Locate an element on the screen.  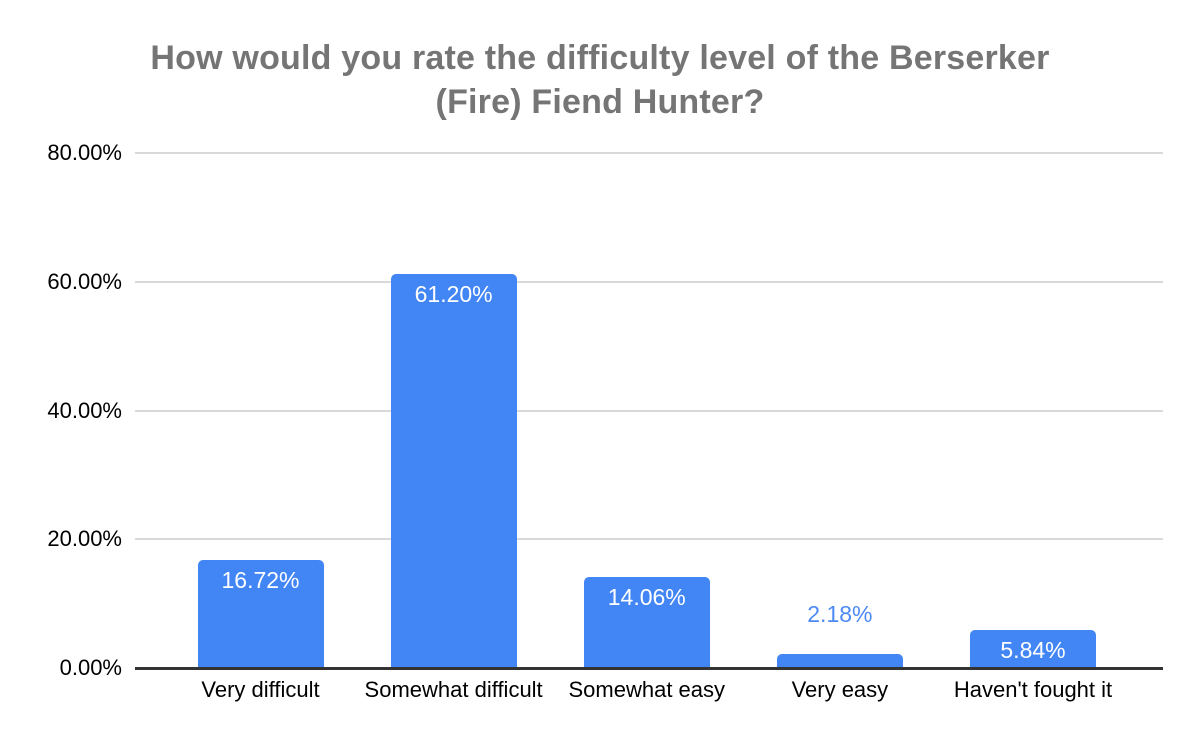
bar-value-label: 14.06% is located at coordinates (646, 597).